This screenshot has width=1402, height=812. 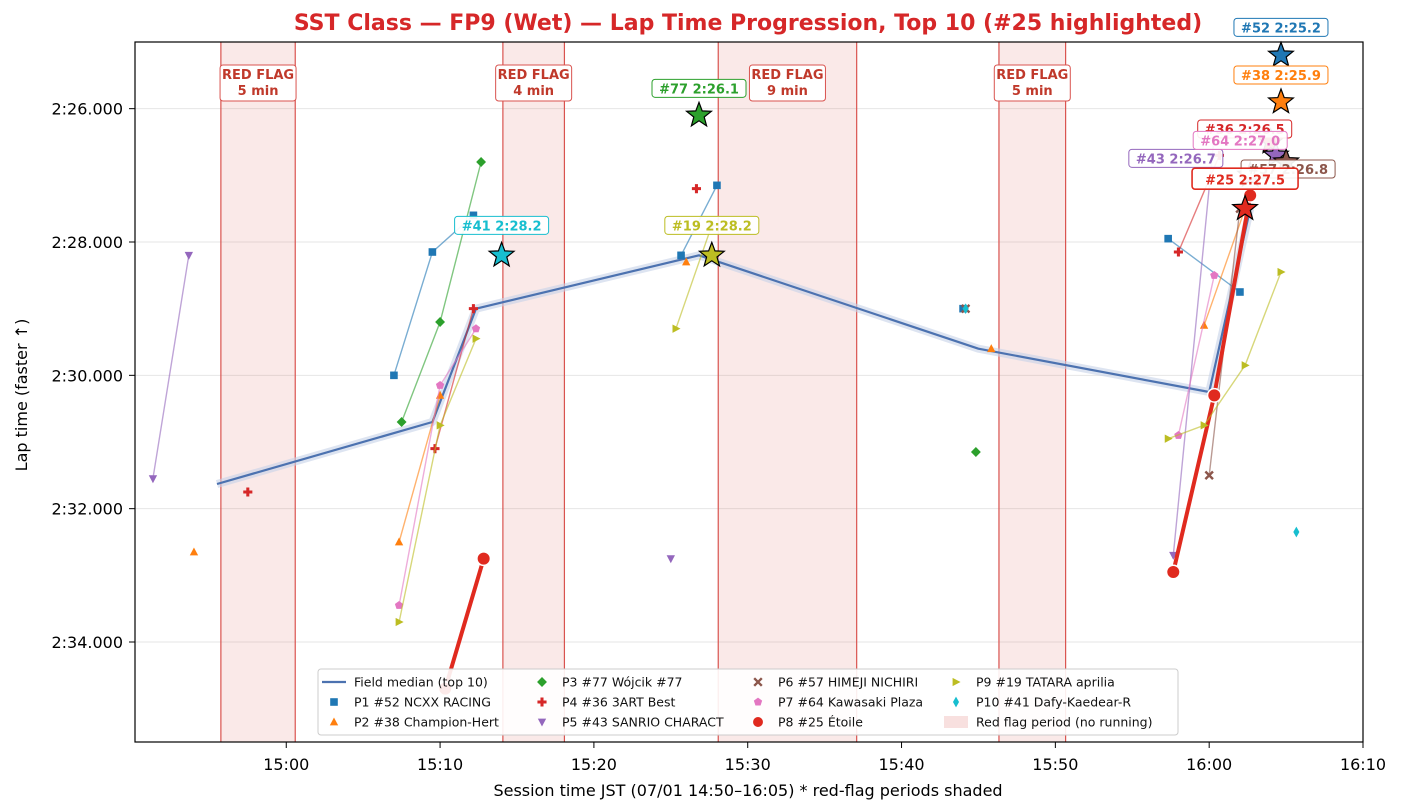 What do you see at coordinates (87, 242) in the screenshot?
I see `y-tick-label: 2:28.000` at bounding box center [87, 242].